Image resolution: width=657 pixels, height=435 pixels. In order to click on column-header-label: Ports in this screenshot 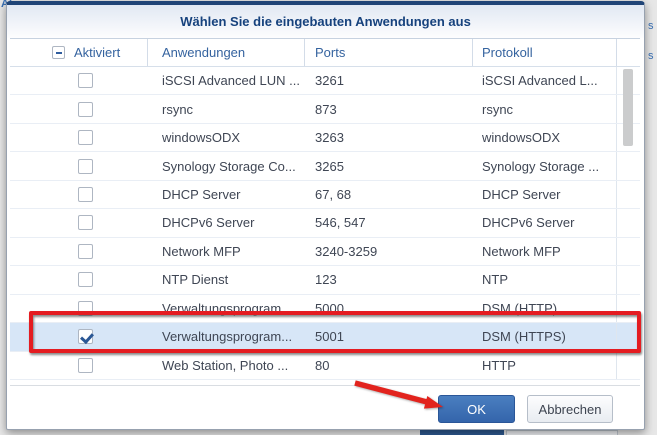, I will do `click(330, 52)`.